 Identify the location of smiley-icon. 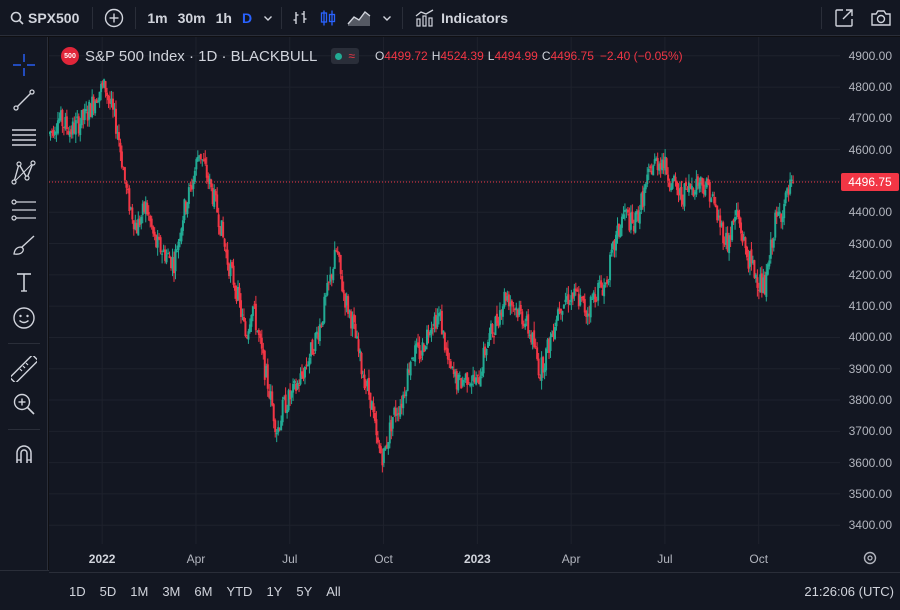
(24, 318).